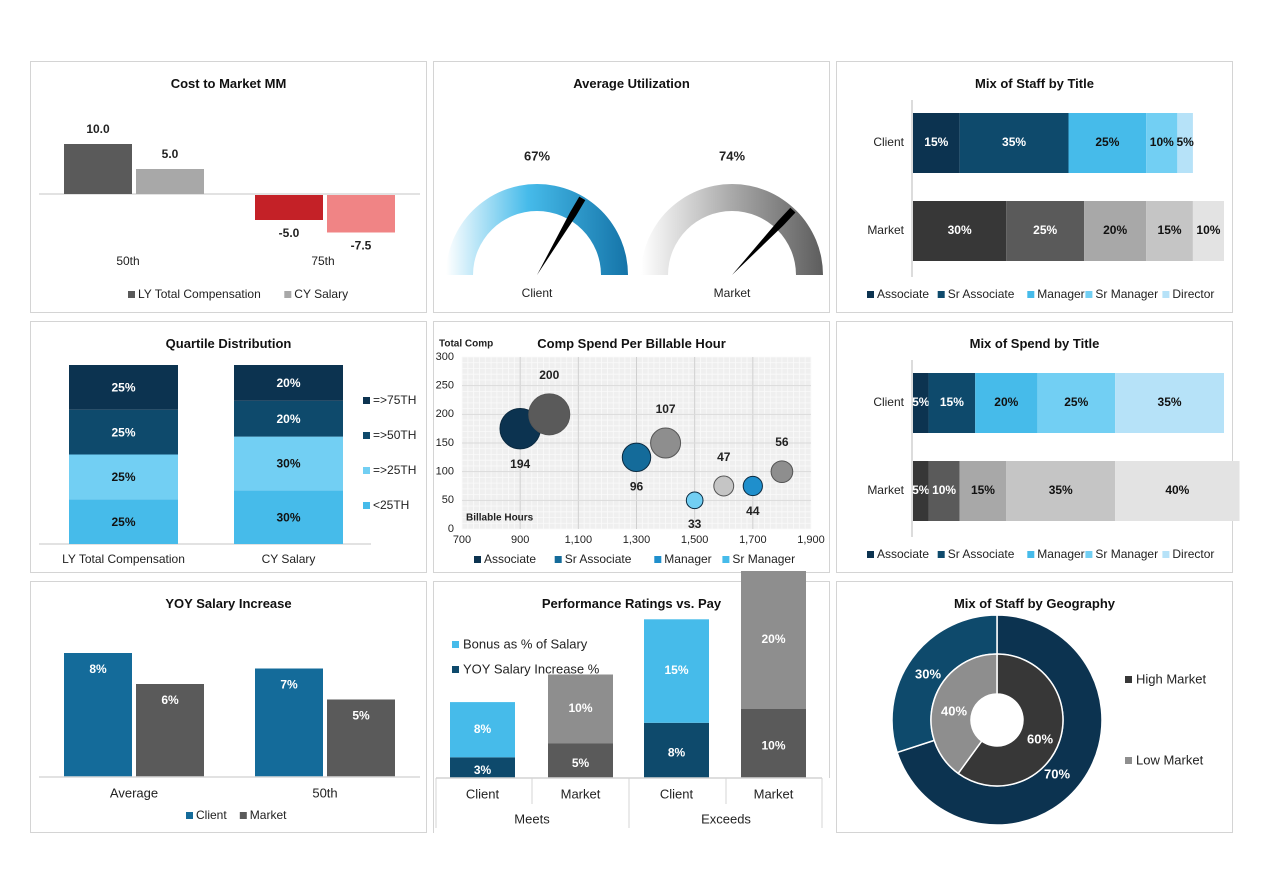 The width and height of the screenshot is (1269, 886). Describe the element at coordinates (773, 746) in the screenshot. I see `data-label: 10%` at that location.